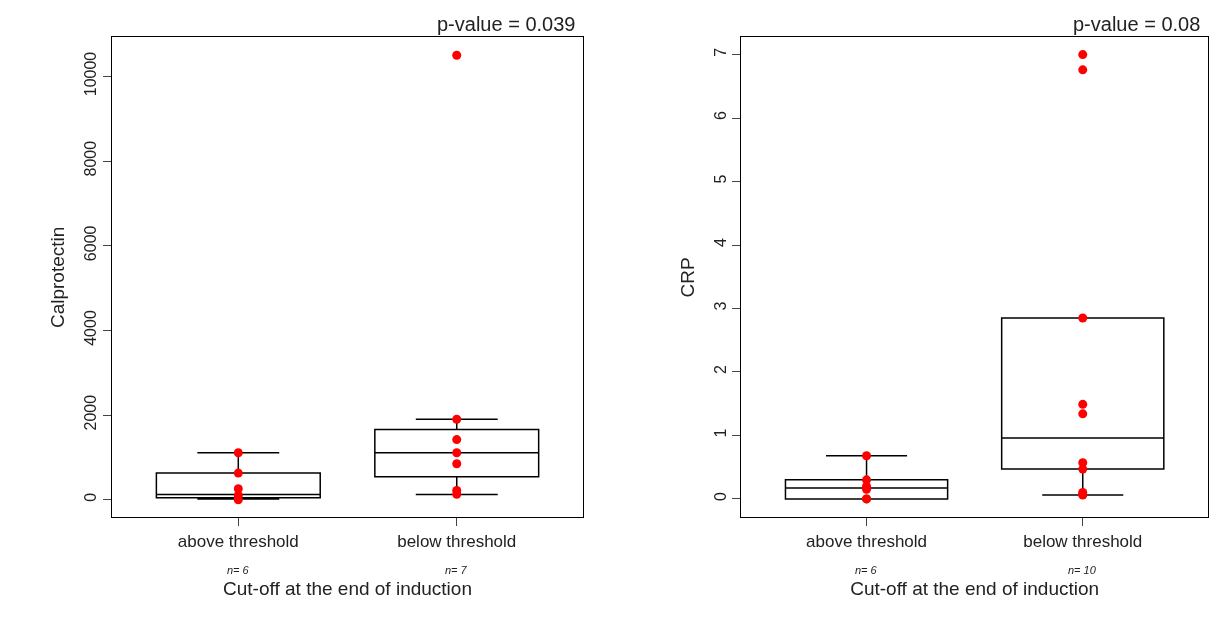 This screenshot has width=1213, height=624. Describe the element at coordinates (506, 24) in the screenshot. I see `chart-title: p-value = 0.039` at that location.